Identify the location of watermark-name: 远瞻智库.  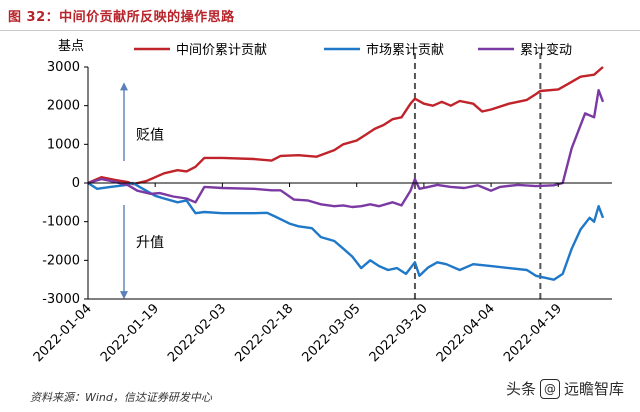
(593, 389).